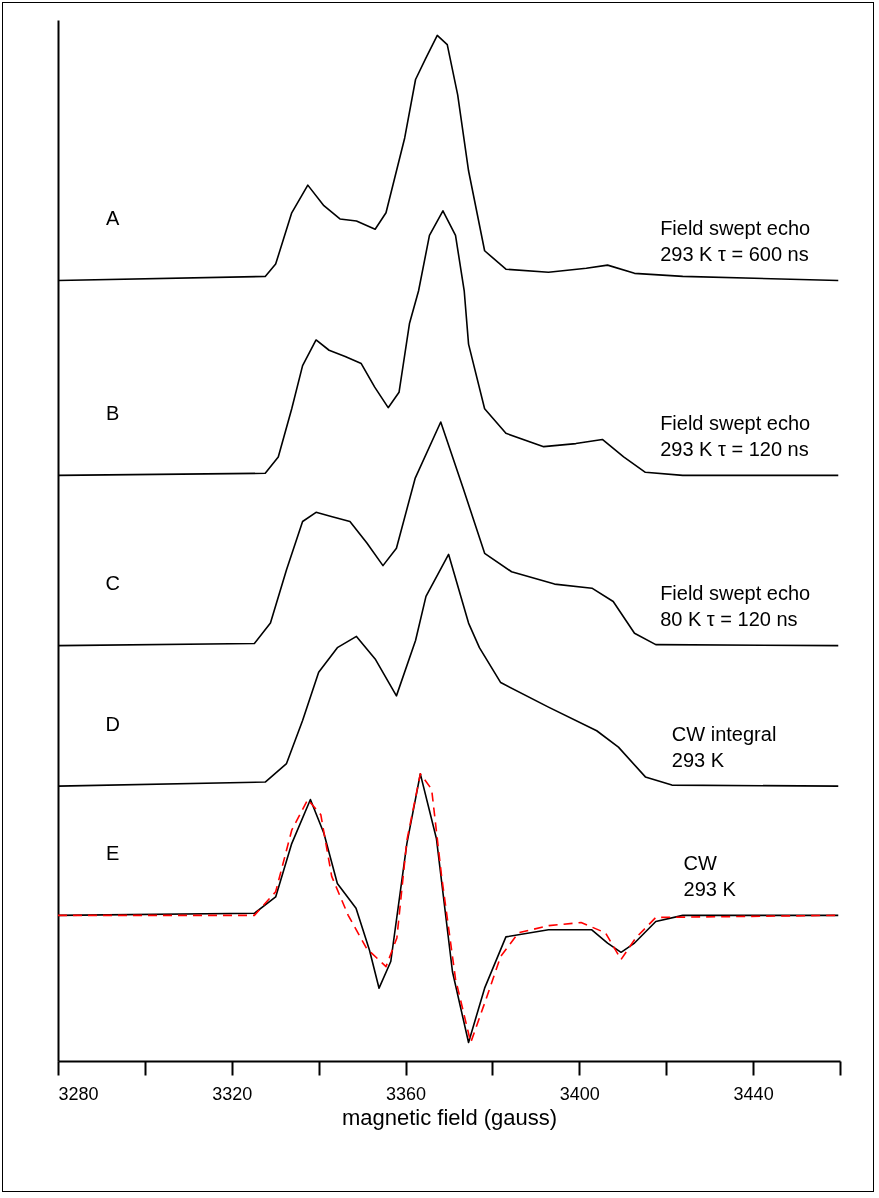 Image resolution: width=879 pixels, height=1198 pixels. What do you see at coordinates (735, 241) in the screenshot?
I see `annotation: Field swept echo 293 K τ = 600 ns` at bounding box center [735, 241].